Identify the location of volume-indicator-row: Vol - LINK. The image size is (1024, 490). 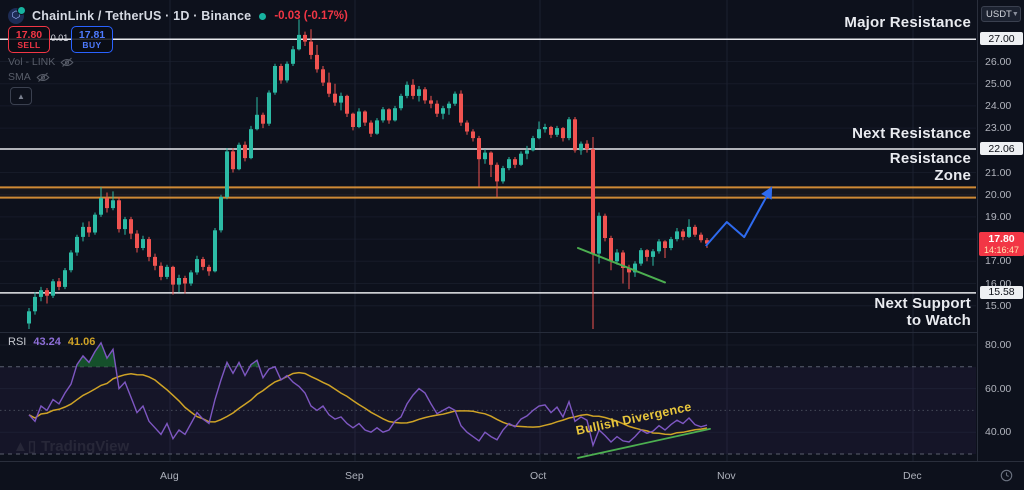
(41, 62).